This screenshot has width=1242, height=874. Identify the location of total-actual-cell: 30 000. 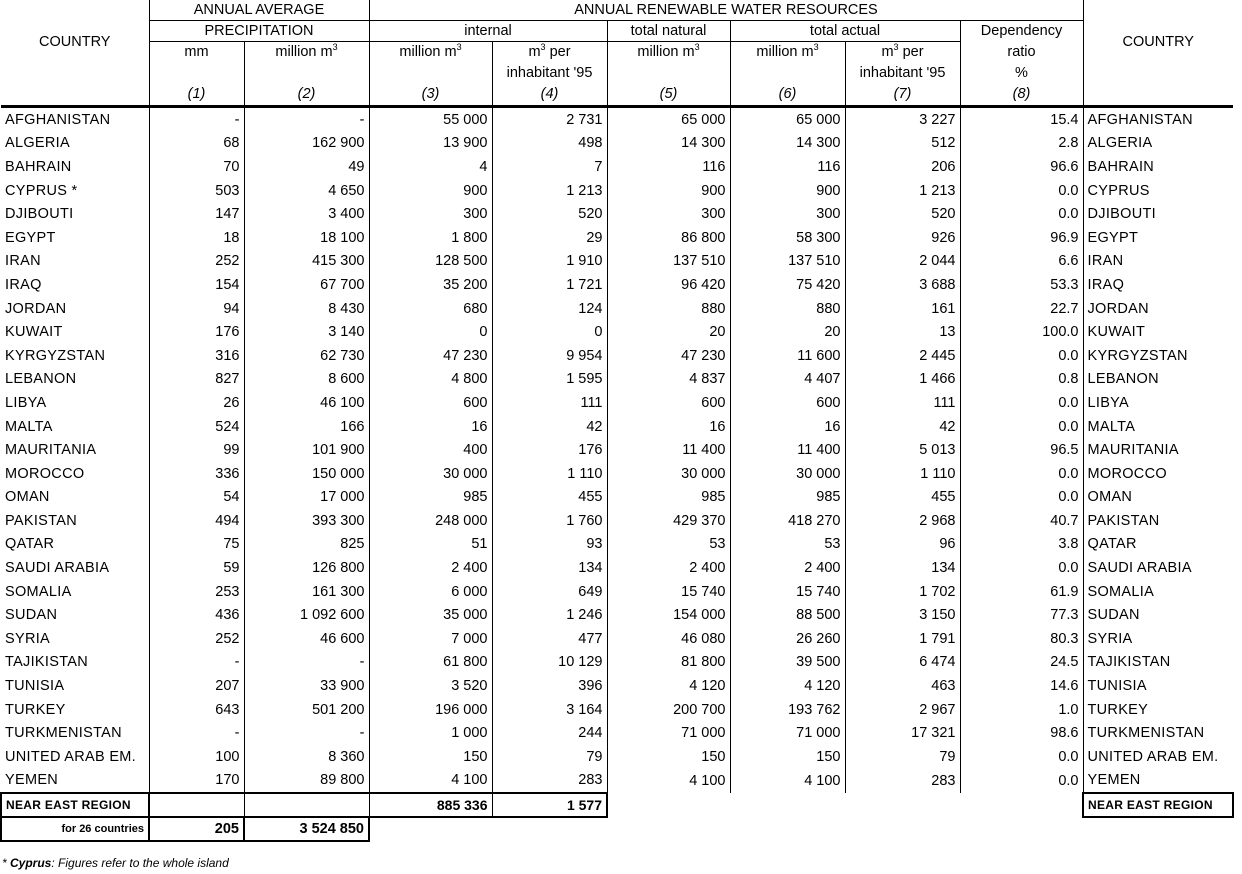
(788, 473).